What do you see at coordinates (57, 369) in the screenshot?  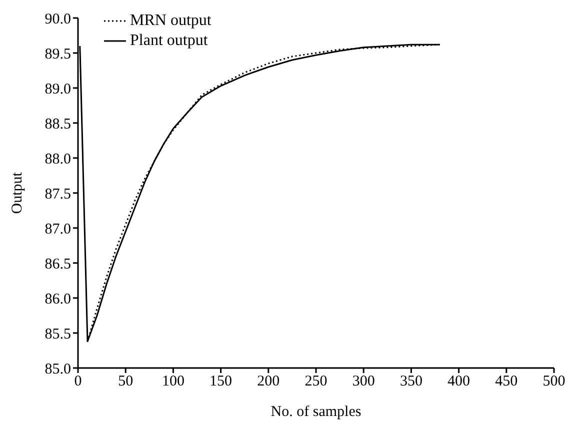 I see `y-tick-label: 85.0` at bounding box center [57, 369].